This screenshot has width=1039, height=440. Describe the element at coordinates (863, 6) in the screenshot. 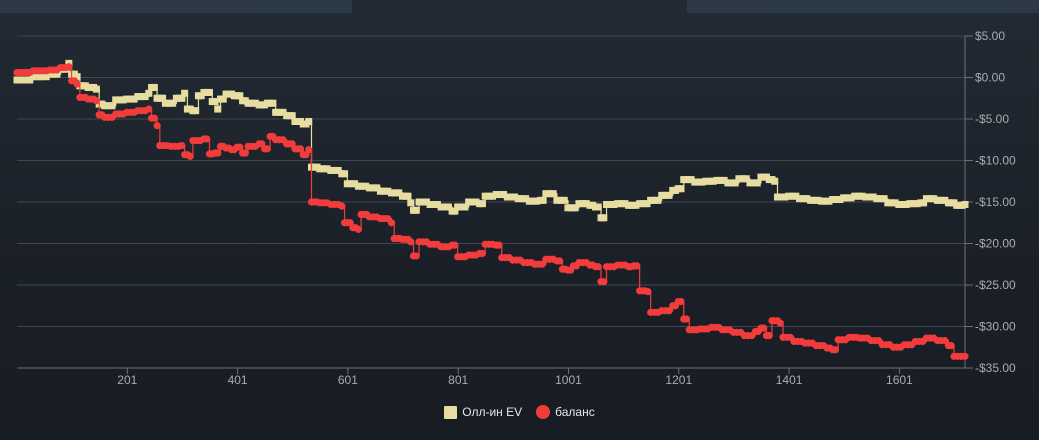

I see `tab-right` at that location.